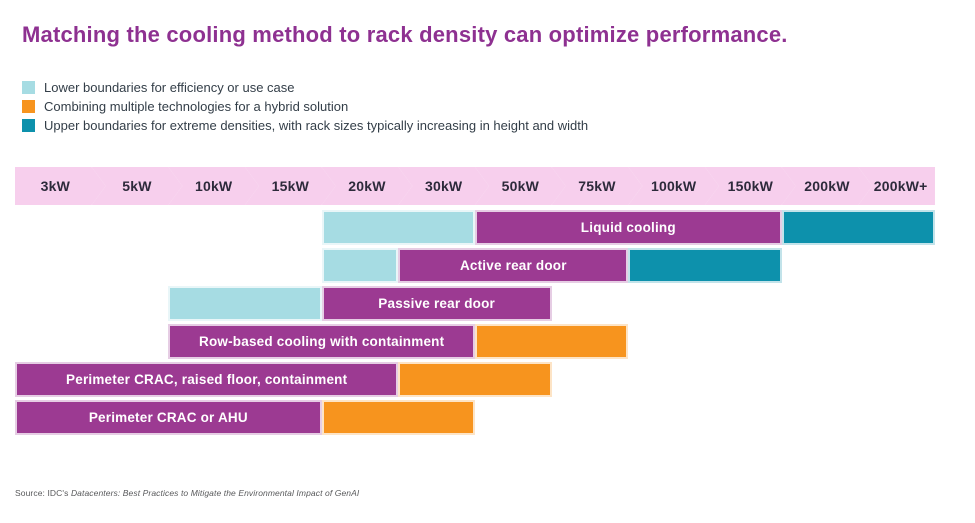 Image resolution: width=975 pixels, height=523 pixels. I want to click on axis-chevron-15kW: 15kW, so click(290, 186).